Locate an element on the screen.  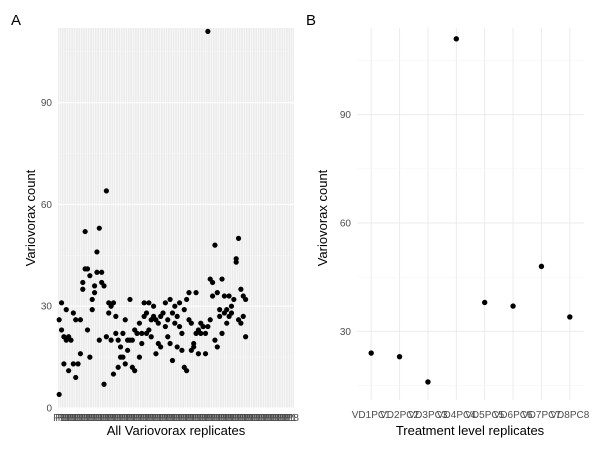
panel-a-y-tick-label: 90 is located at coordinates (47, 103).